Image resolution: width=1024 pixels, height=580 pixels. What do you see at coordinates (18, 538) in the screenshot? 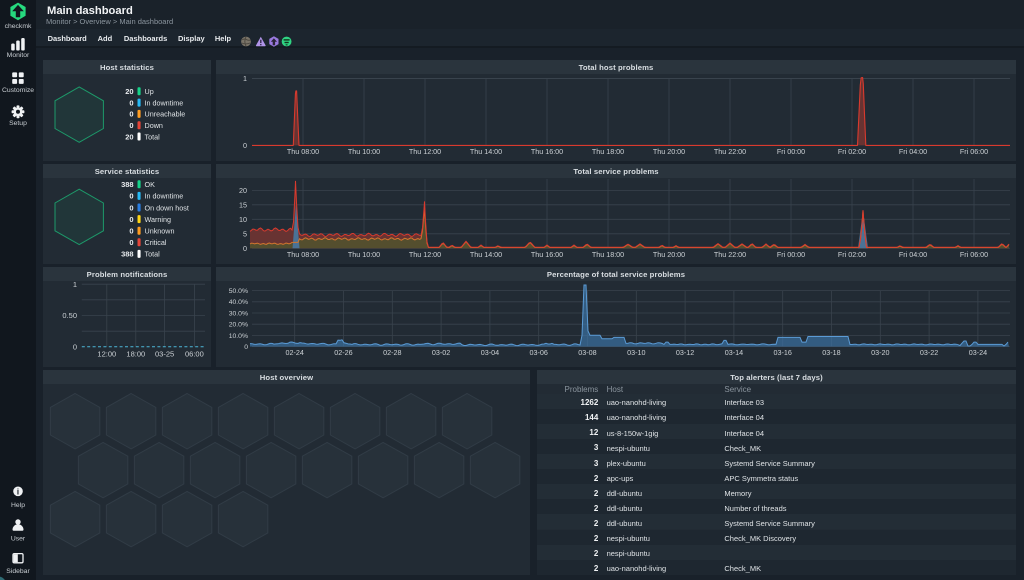
I see `svg-text: User` at bounding box center [18, 538].